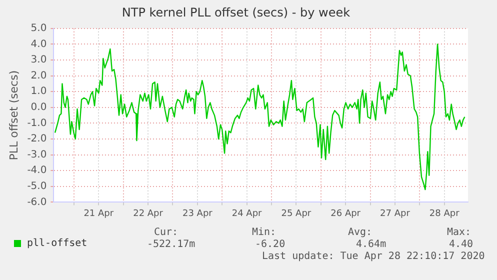 The image size is (497, 280). Describe the element at coordinates (371, 244) in the screenshot. I see `text: 4.64m` at that location.